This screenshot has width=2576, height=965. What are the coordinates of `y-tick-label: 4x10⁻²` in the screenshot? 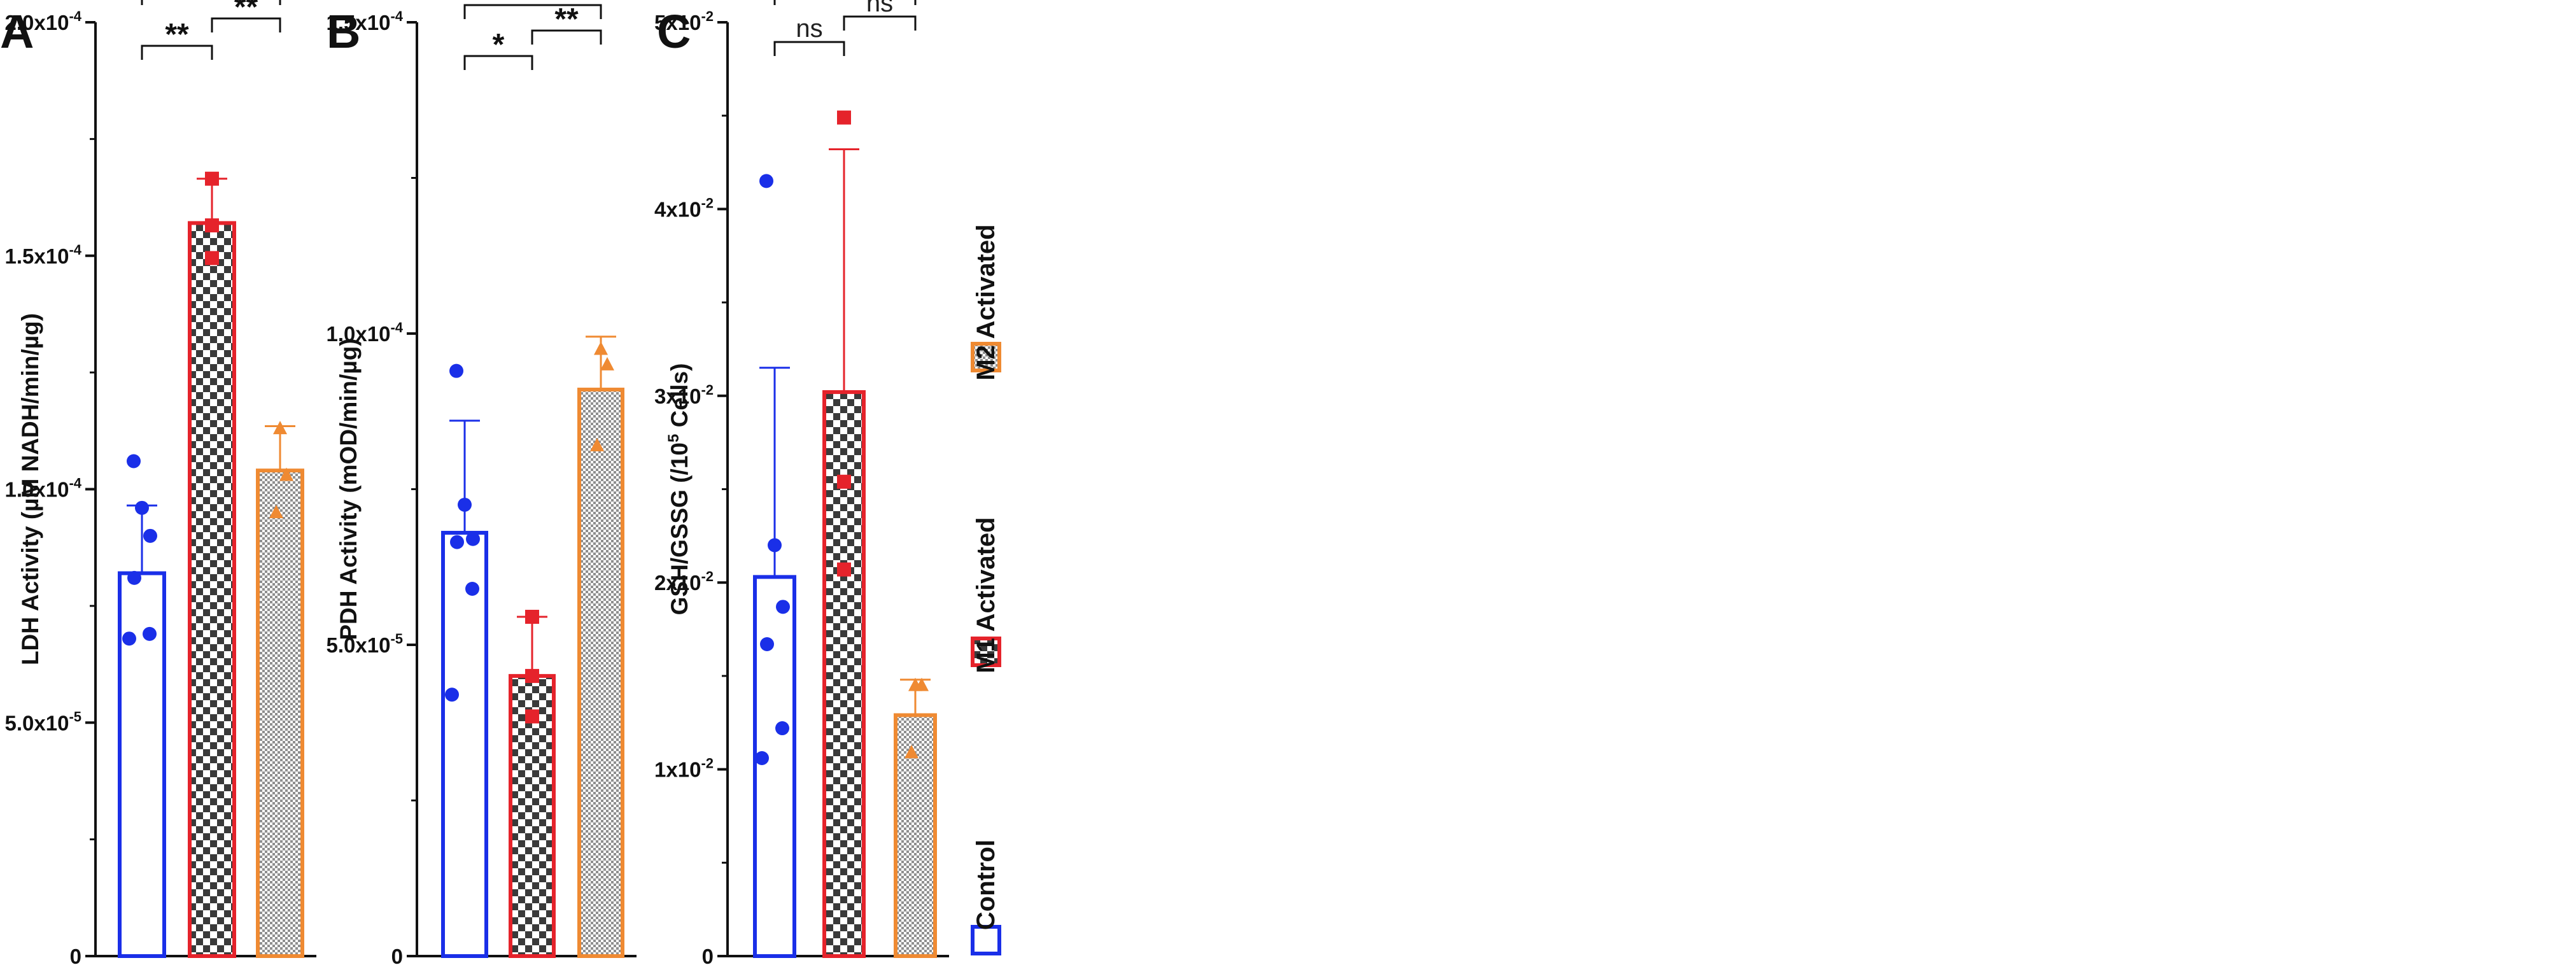 It's located at (684, 208).